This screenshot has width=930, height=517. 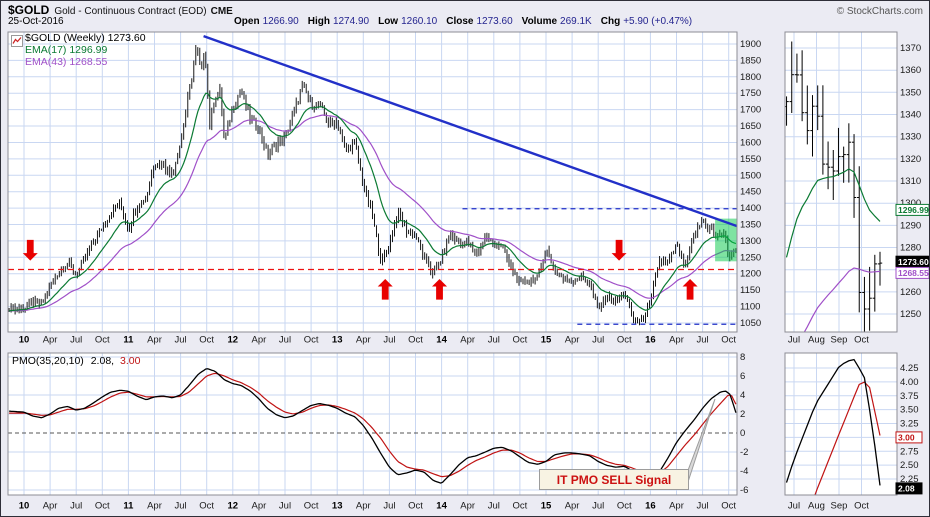 What do you see at coordinates (816, 340) in the screenshot?
I see `svg-text: Aug` at bounding box center [816, 340].